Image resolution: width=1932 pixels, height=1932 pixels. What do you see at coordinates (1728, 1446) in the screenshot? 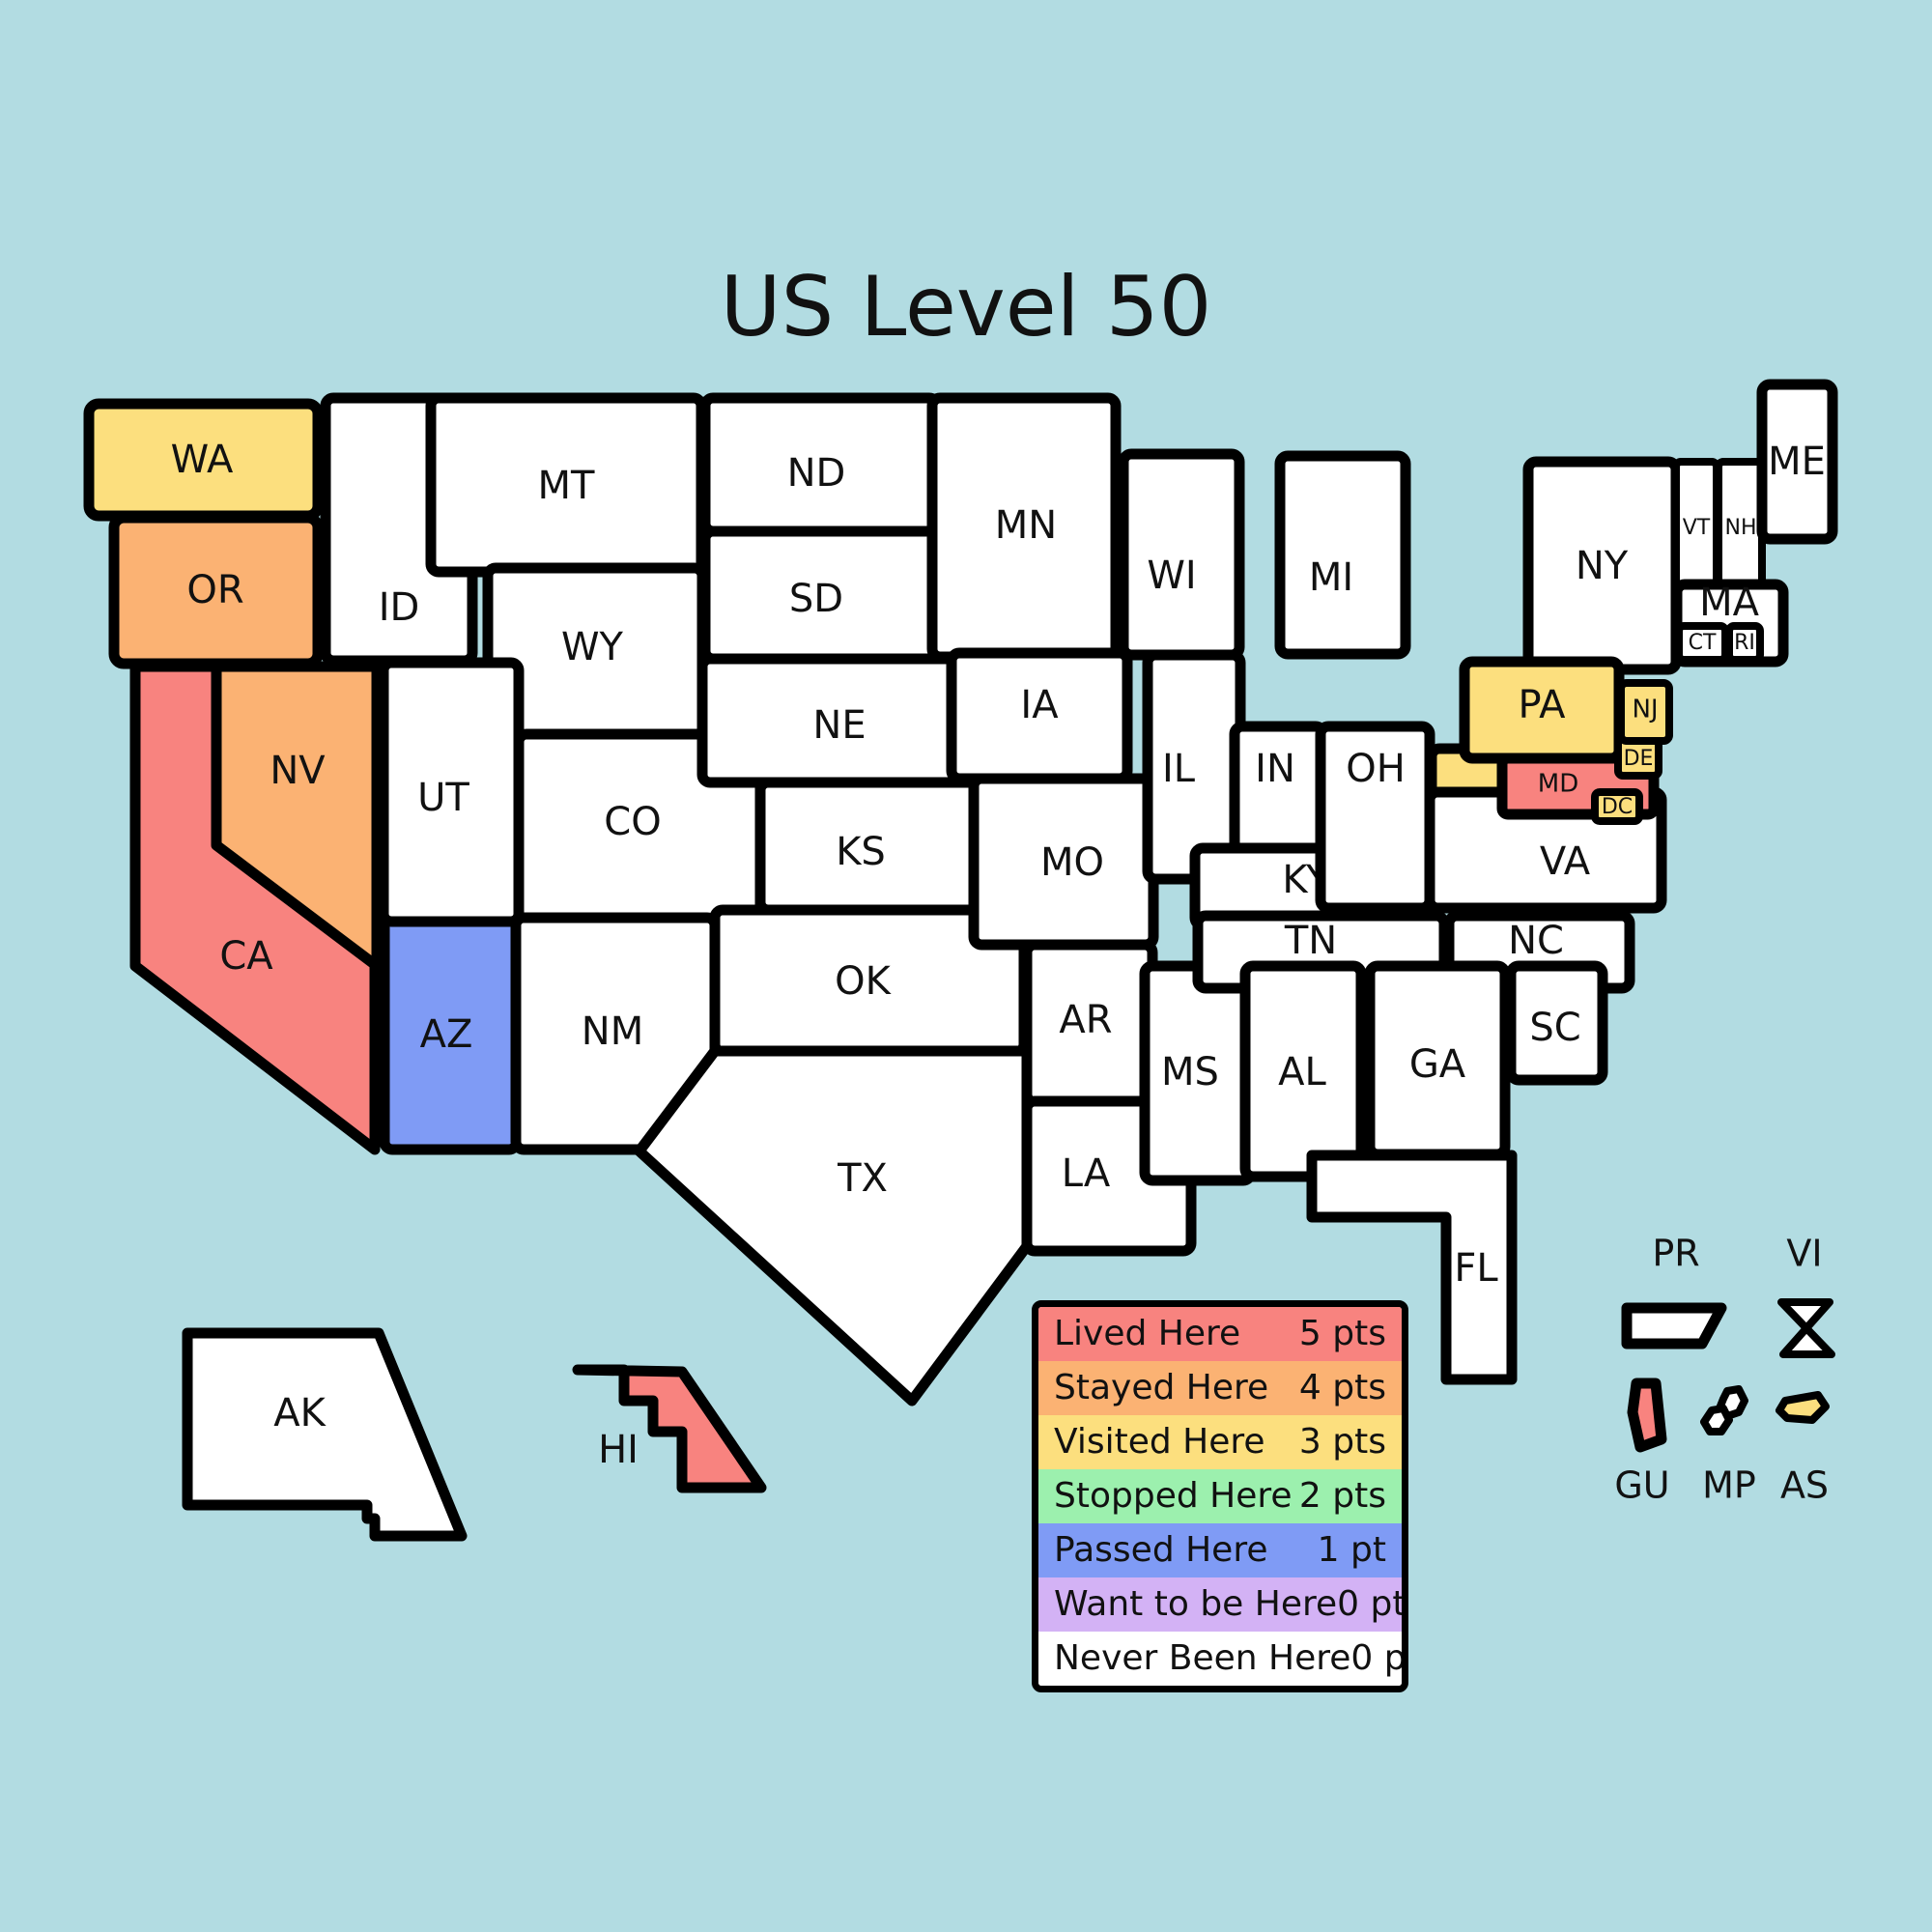
I see `territory-MP: MP` at bounding box center [1728, 1446].